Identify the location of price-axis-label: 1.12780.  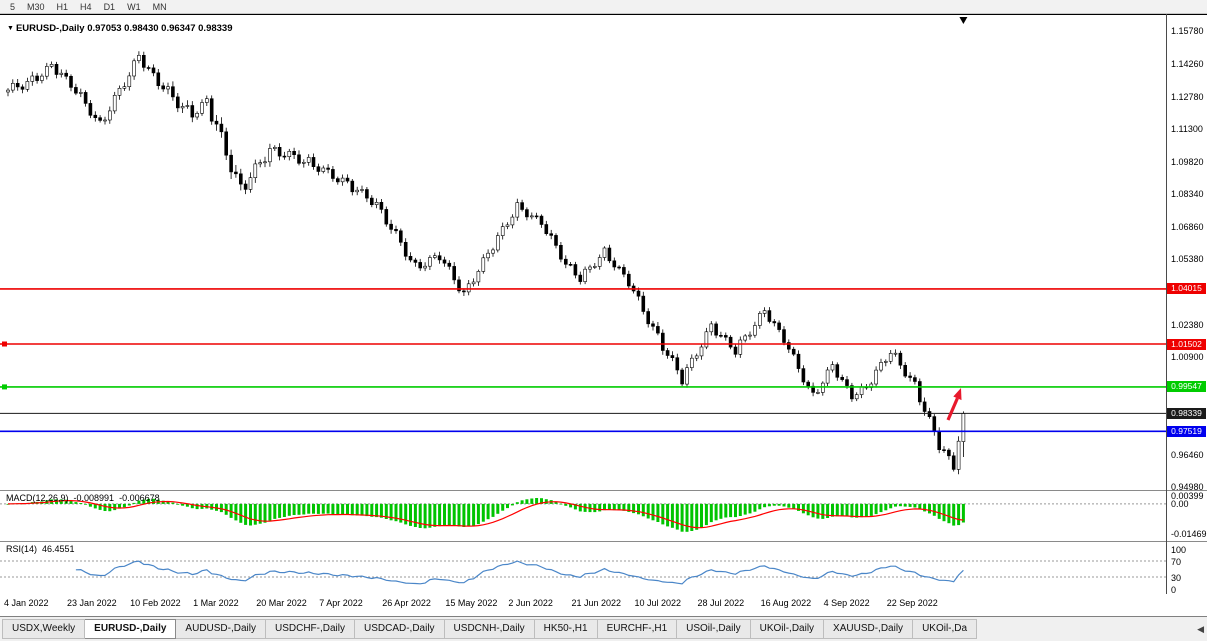
(1187, 96).